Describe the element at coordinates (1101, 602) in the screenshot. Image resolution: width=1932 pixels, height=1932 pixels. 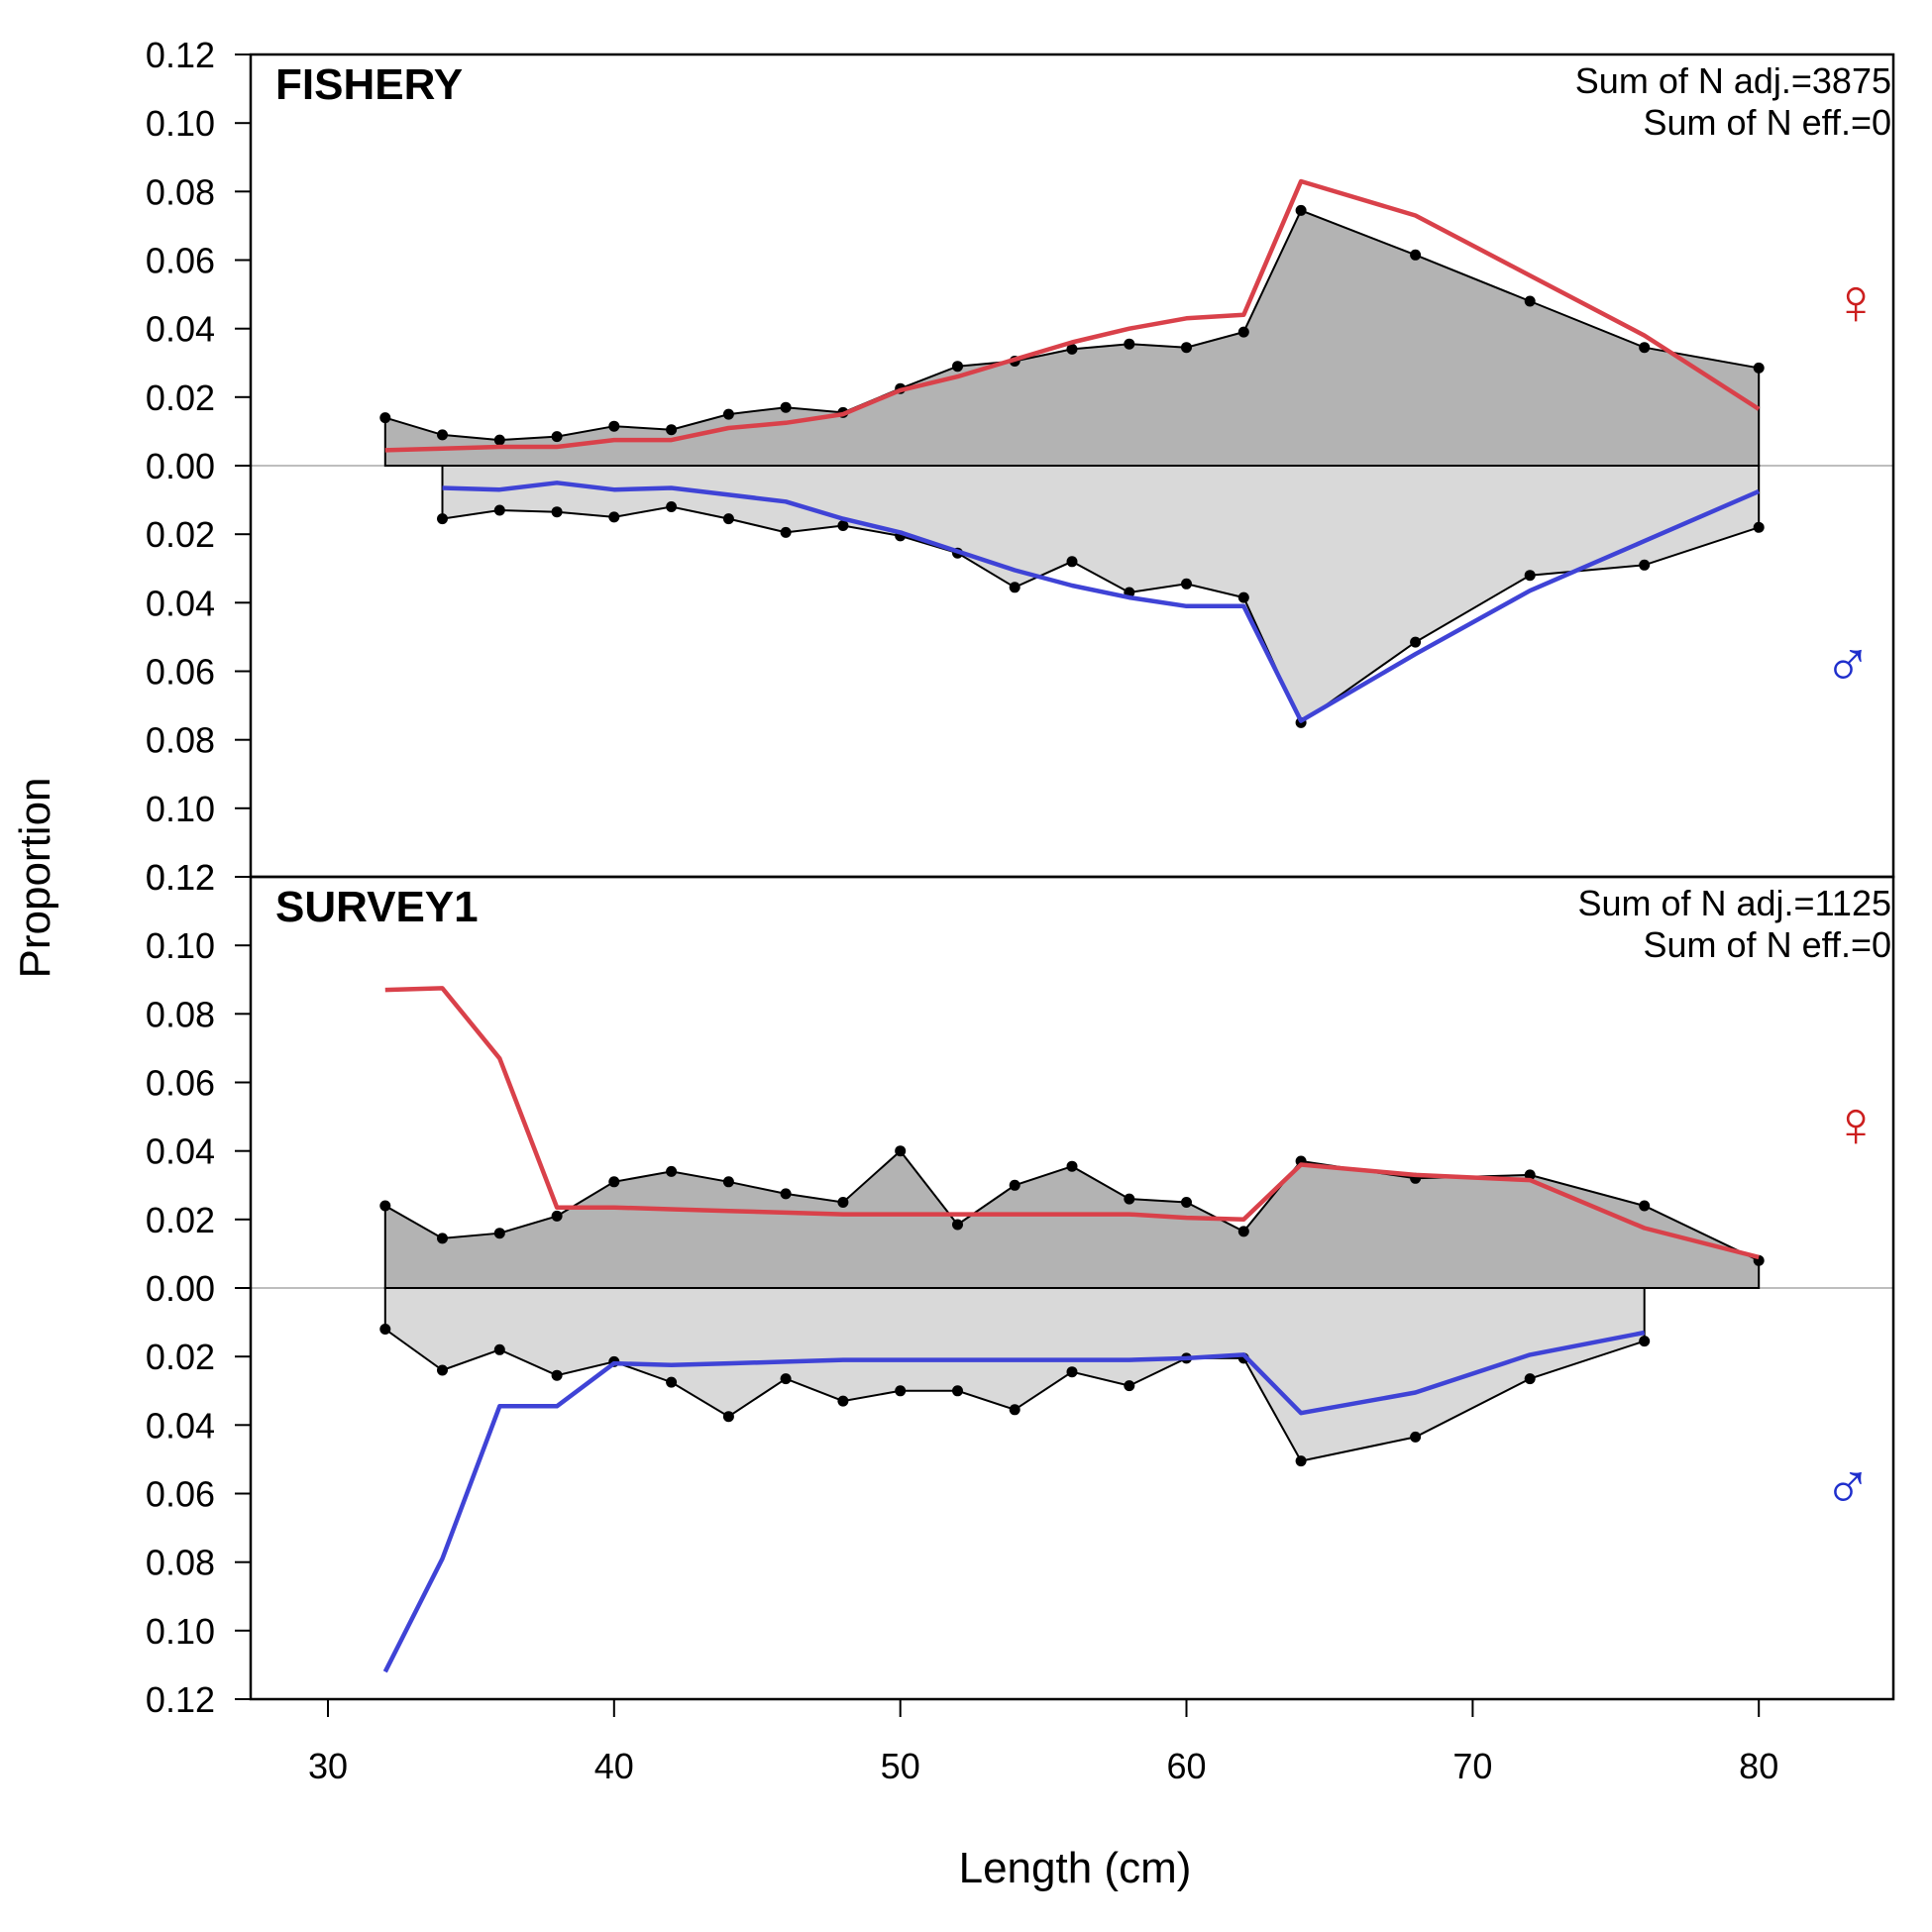
I see `male-expected-line` at that location.